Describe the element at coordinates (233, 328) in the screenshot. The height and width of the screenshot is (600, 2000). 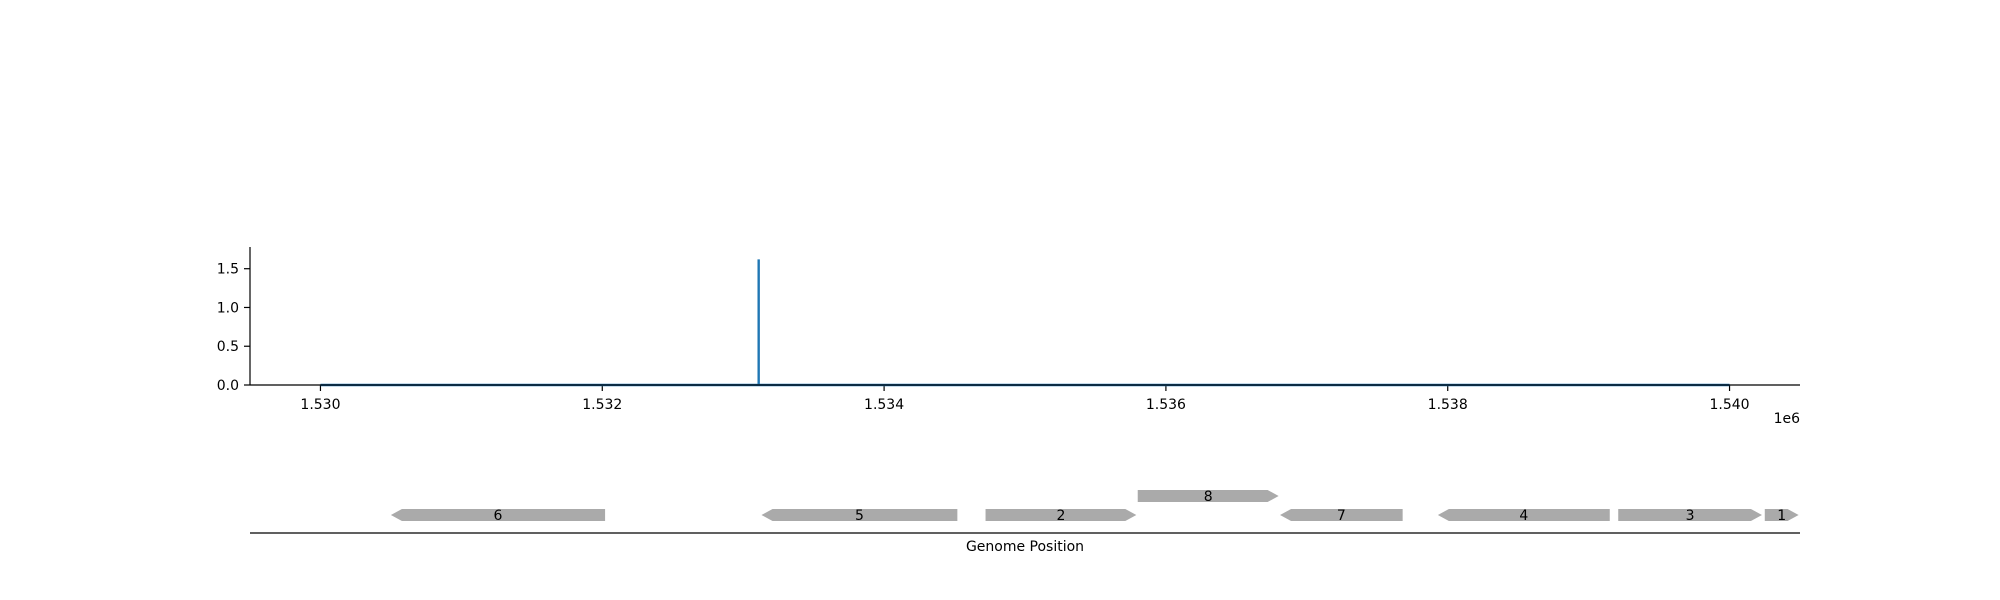
I see `y-axis-ticks: 0.0 0.5 1.0 1.5` at that location.